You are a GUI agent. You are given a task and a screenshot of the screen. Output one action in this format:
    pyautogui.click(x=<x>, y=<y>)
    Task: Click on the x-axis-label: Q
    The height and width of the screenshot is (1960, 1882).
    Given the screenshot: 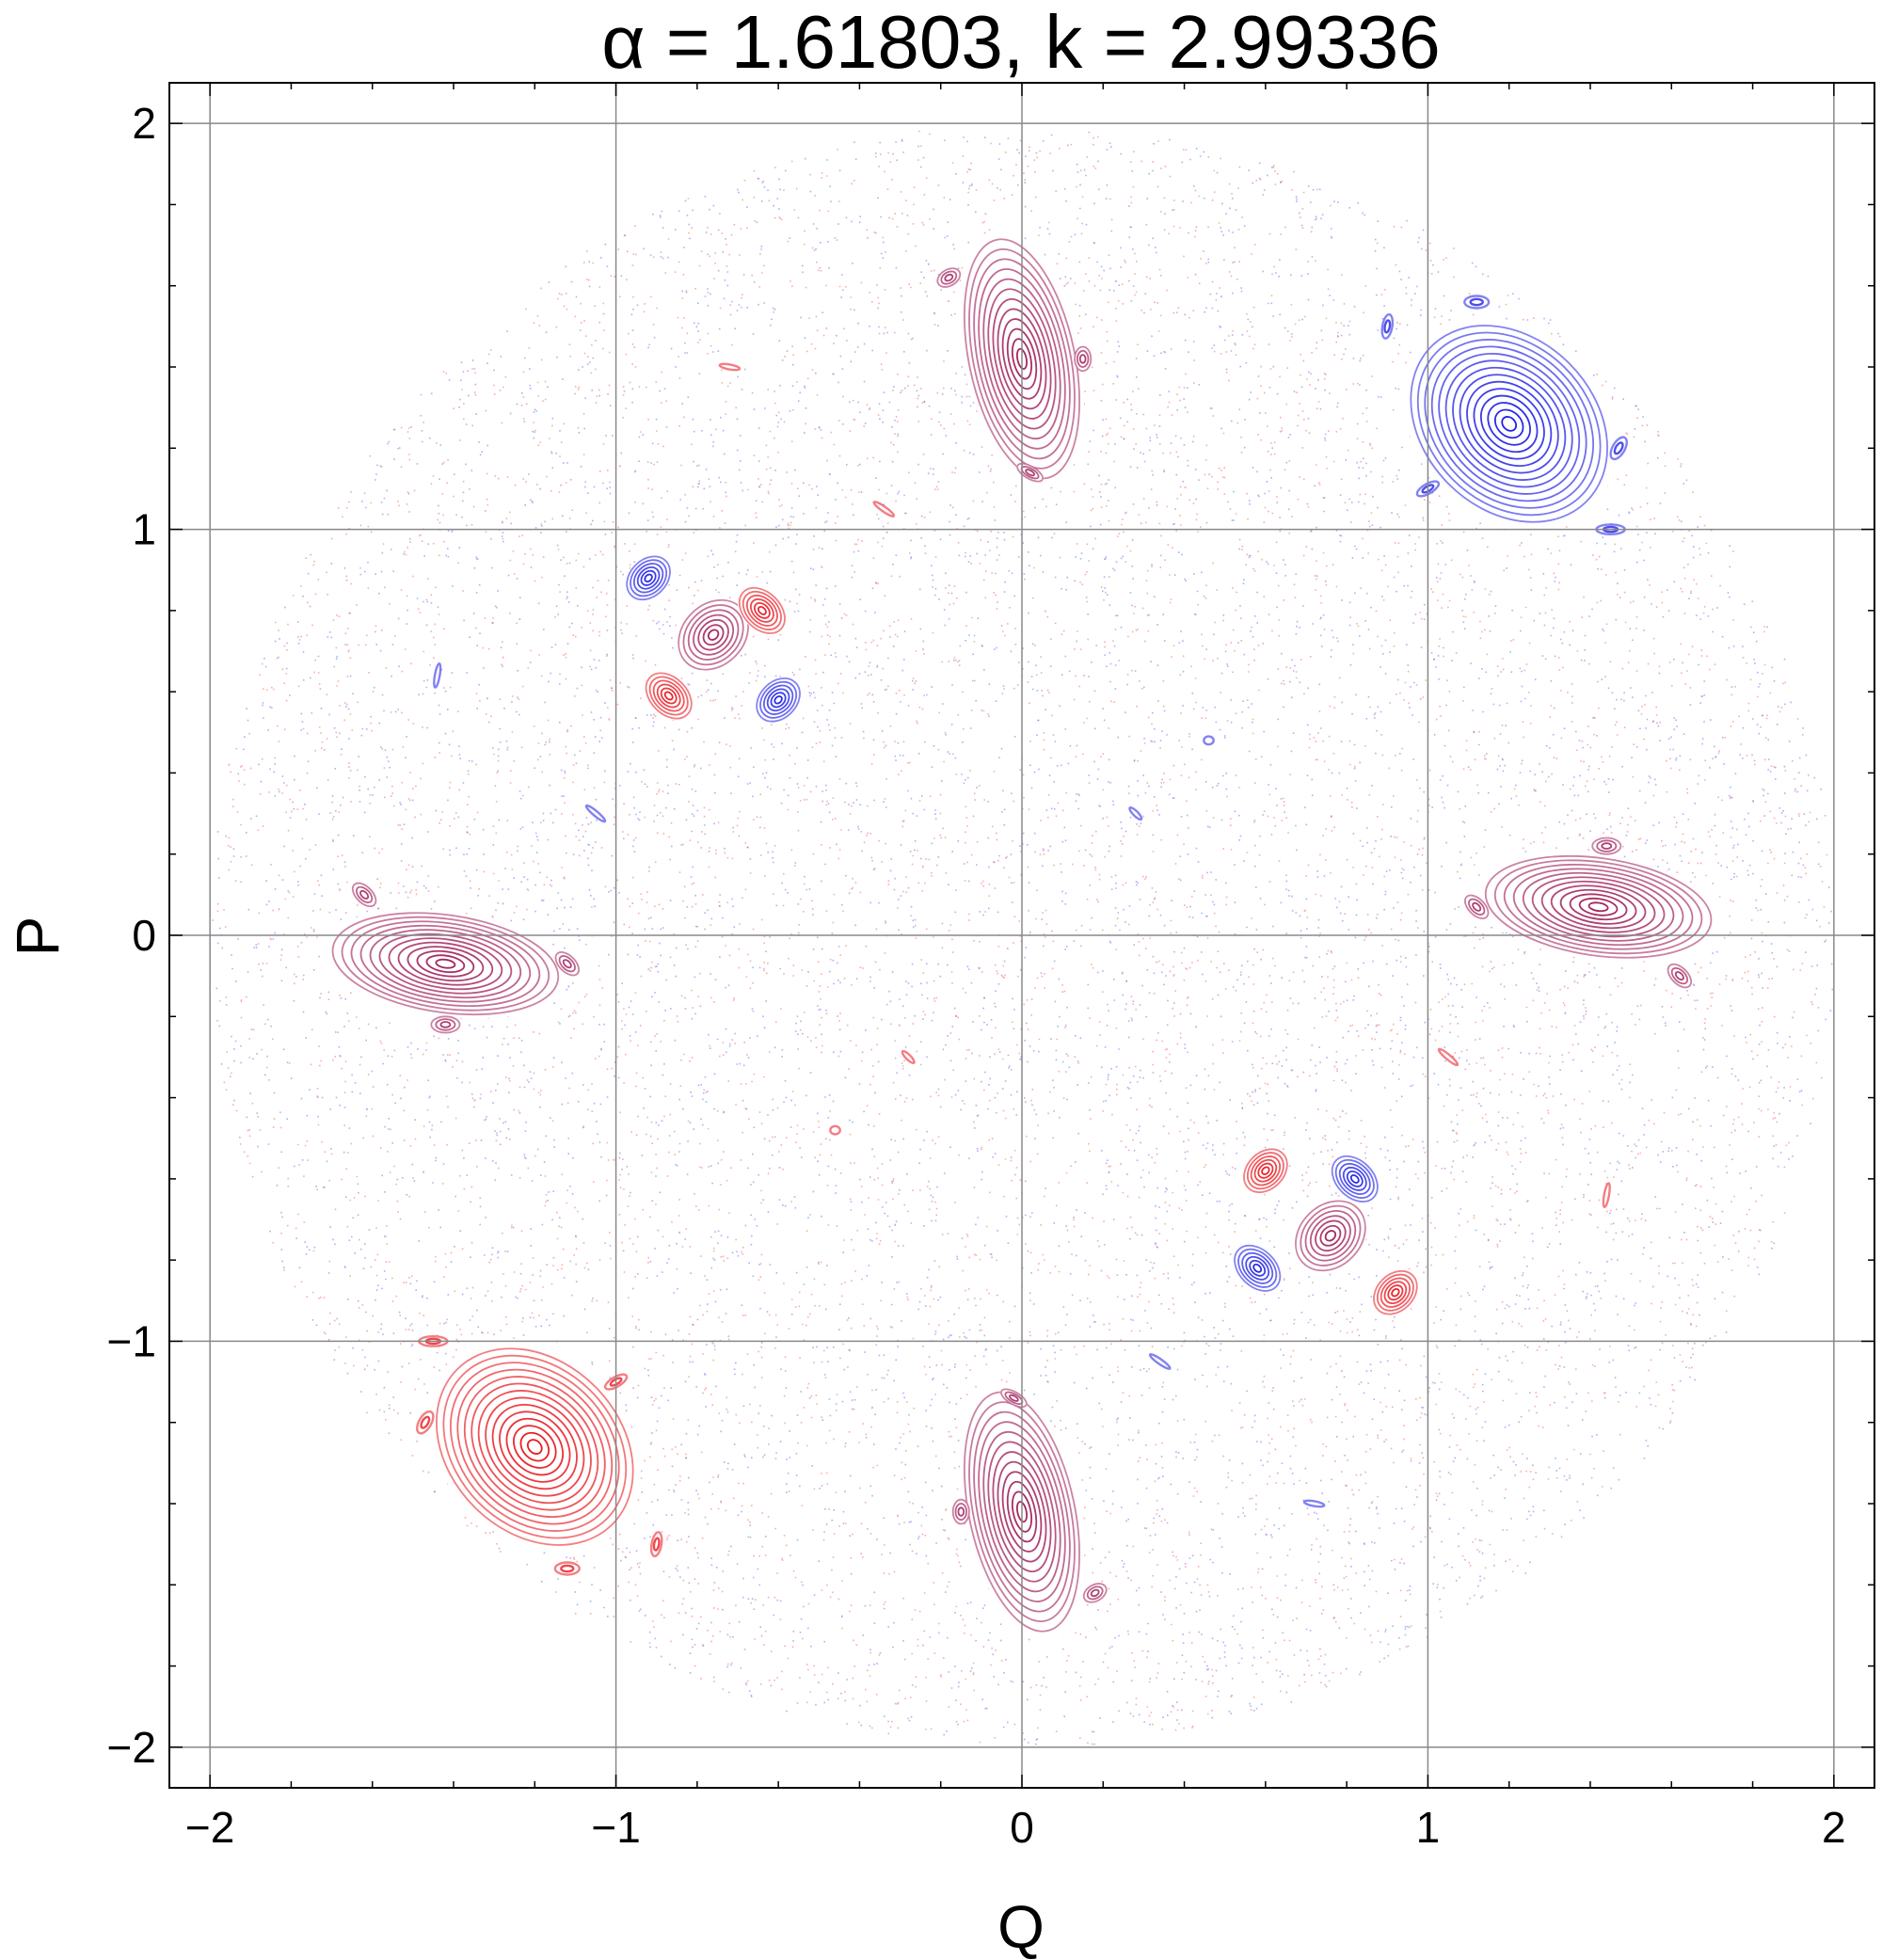 What is the action you would take?
    pyautogui.click(x=1021, y=1926)
    